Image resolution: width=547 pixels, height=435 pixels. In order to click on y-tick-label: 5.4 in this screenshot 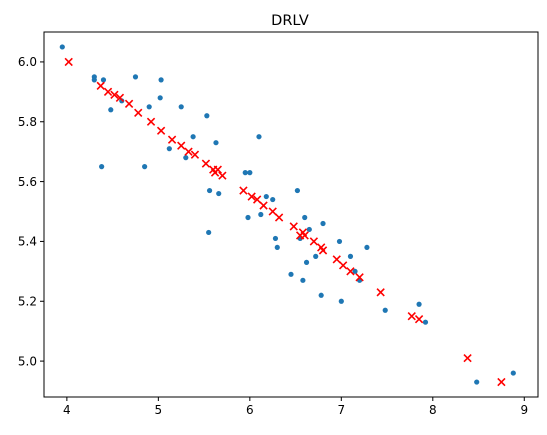, I will do `click(27, 242)`.